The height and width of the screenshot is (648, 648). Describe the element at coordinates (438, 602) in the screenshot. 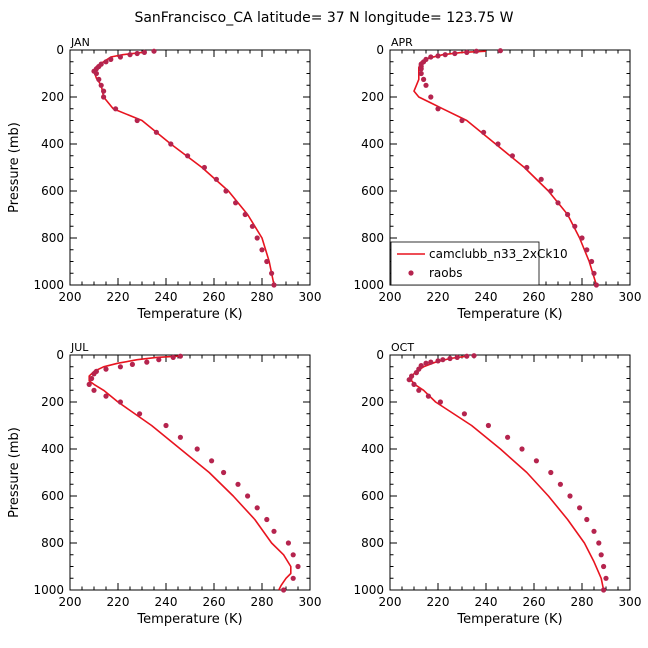

I see `x-tick-label-oct: 220` at that location.